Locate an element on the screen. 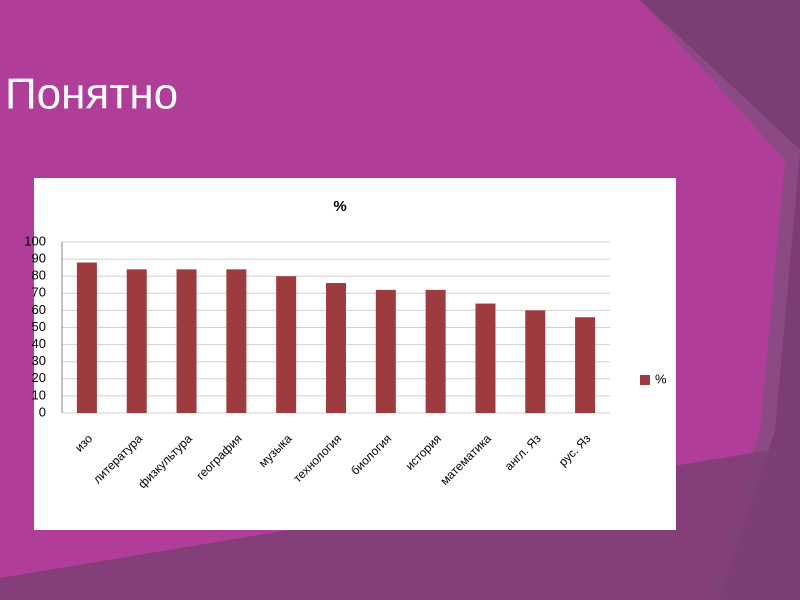 This screenshot has height=600, width=800. y-tick-label: 30 is located at coordinates (39, 360).